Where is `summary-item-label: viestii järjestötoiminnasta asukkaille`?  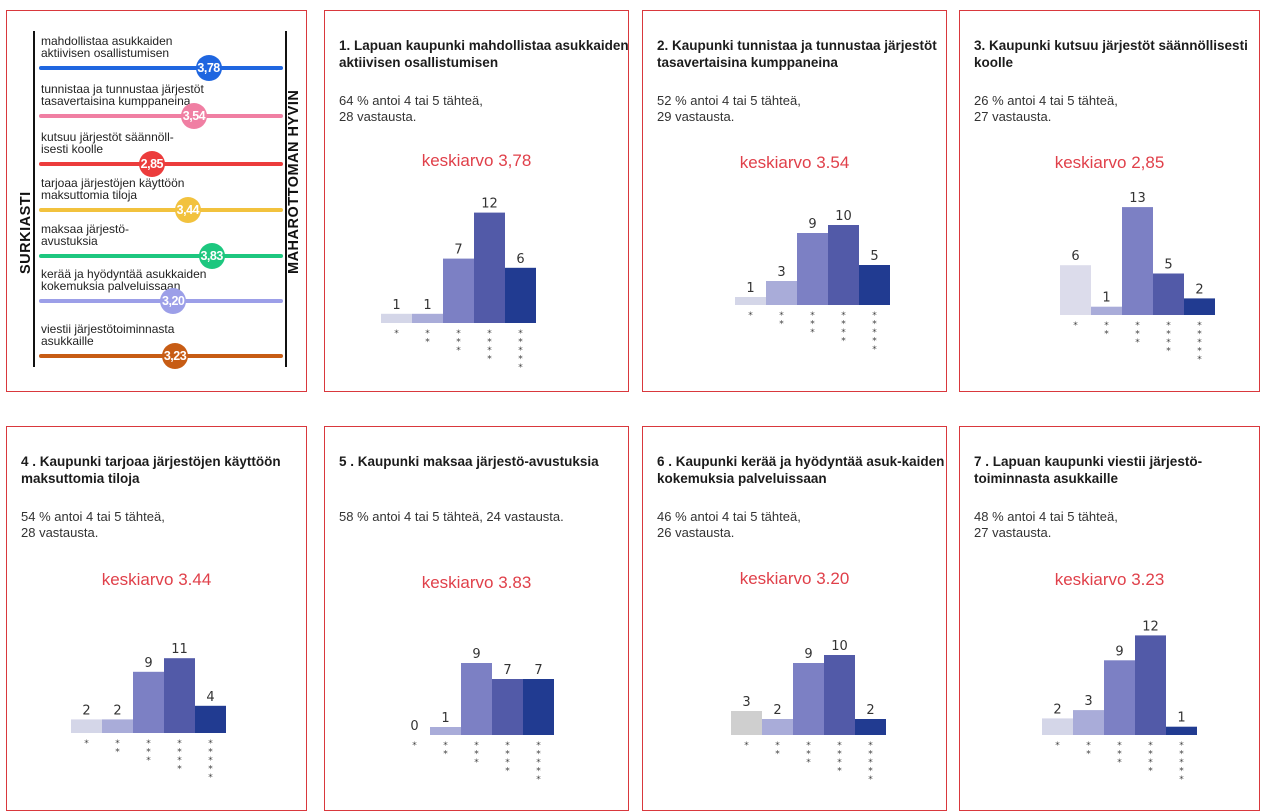
summary-item-label: viestii järjestötoiminnasta asukkaille is located at coordinates (108, 335).